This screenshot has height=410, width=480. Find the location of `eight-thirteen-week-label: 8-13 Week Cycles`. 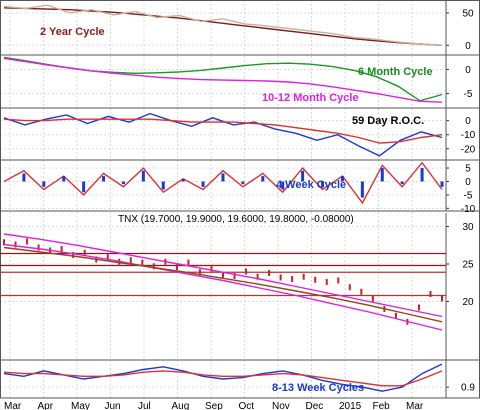

eight-thirteen-week-label: 8-13 Week Cycles is located at coordinates (318, 388).